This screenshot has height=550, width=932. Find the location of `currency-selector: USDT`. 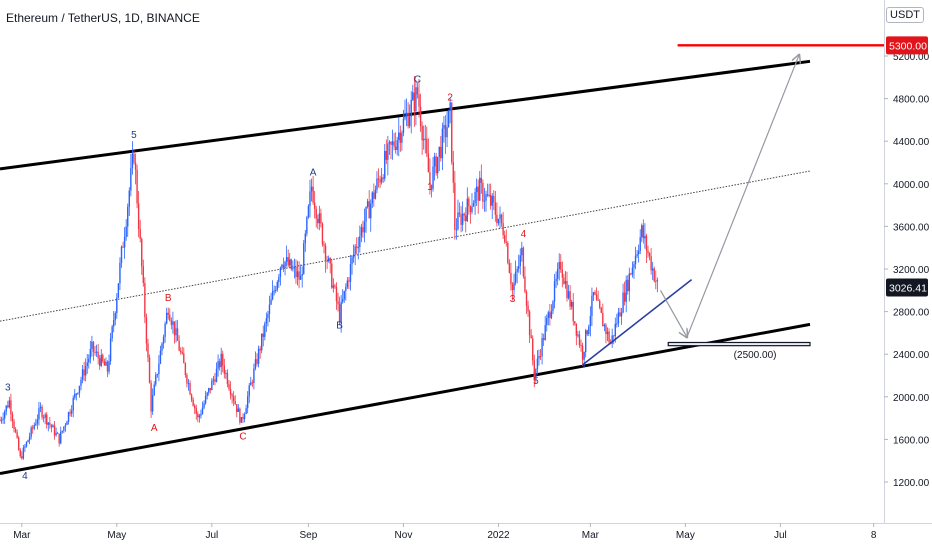

currency-selector: USDT is located at coordinates (905, 15).